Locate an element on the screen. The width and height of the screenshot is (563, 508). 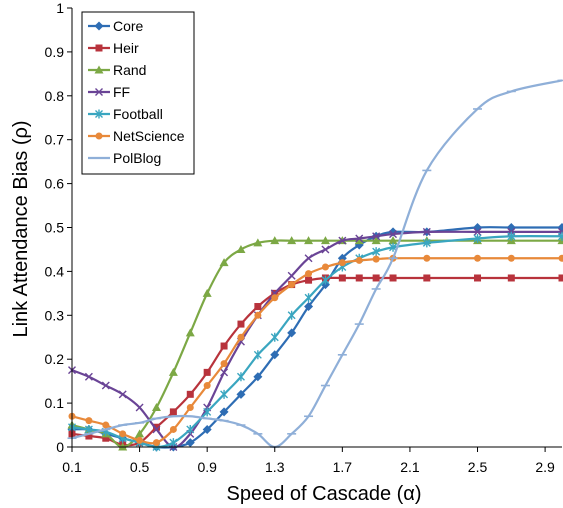
y-axis-title: Link Attendance Bias (ρ) is located at coordinates (21, 228).